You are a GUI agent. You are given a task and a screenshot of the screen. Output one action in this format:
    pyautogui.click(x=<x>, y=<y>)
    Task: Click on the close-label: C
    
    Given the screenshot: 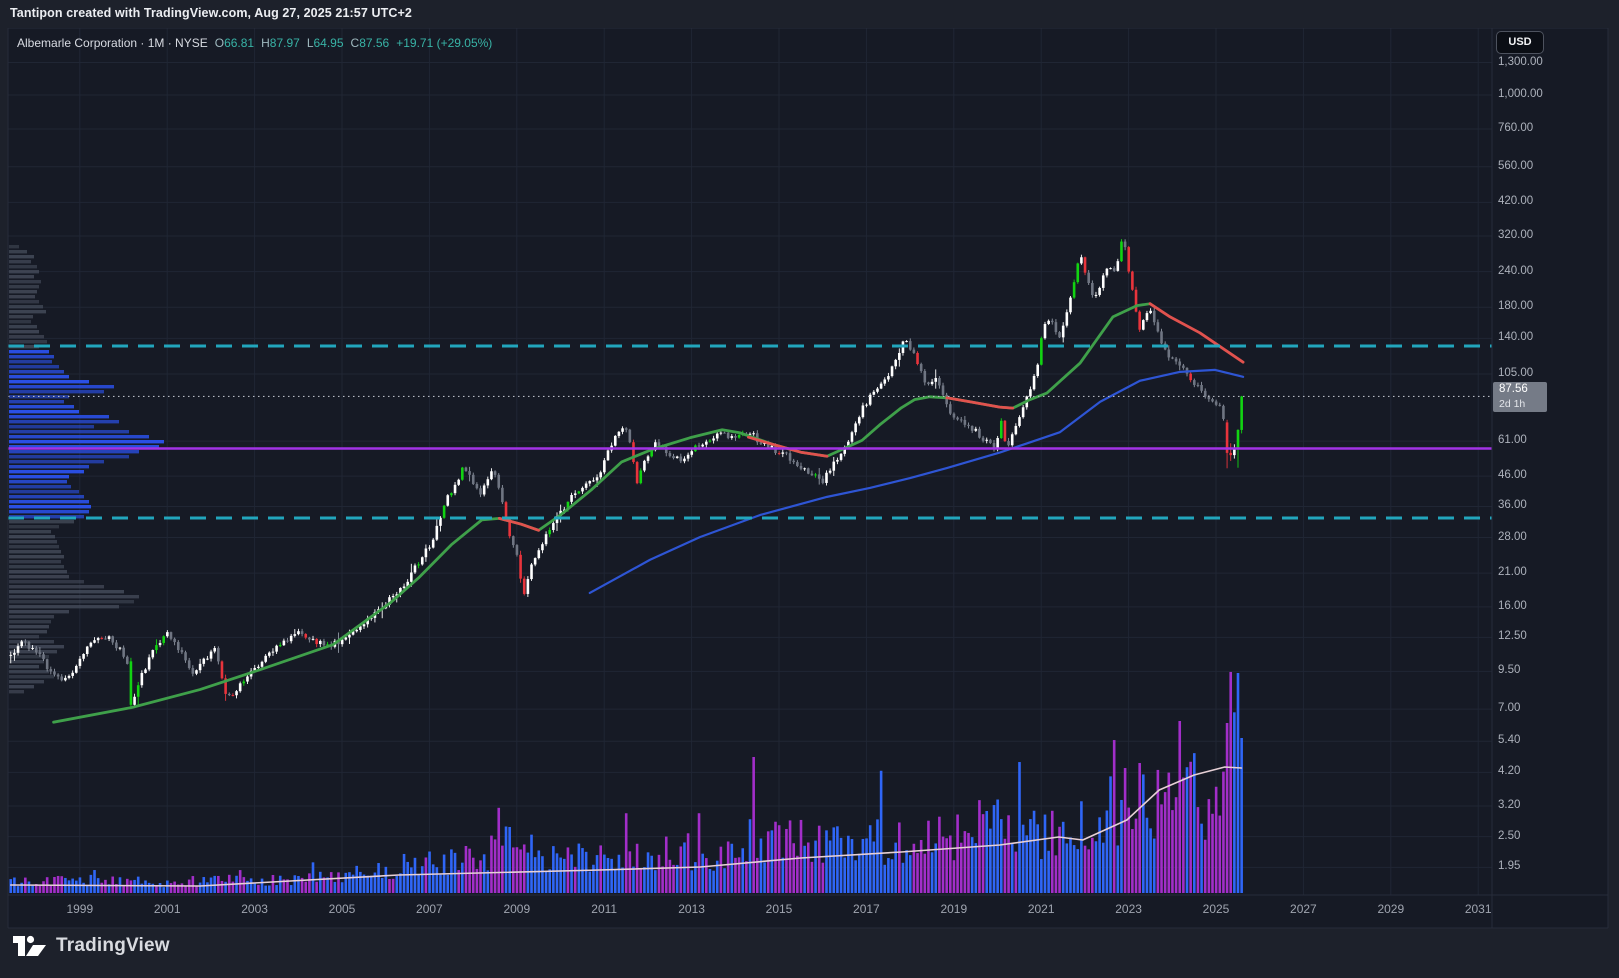 What is the action you would take?
    pyautogui.click(x=355, y=43)
    